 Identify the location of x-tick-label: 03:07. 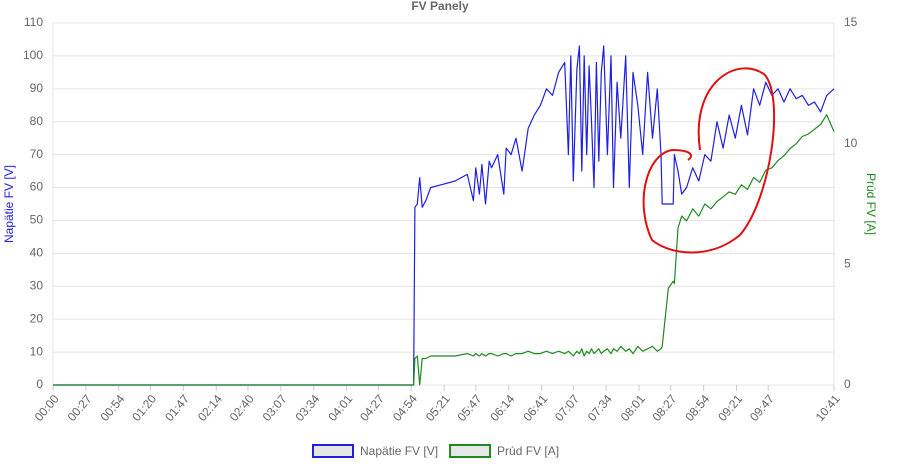
(275, 408).